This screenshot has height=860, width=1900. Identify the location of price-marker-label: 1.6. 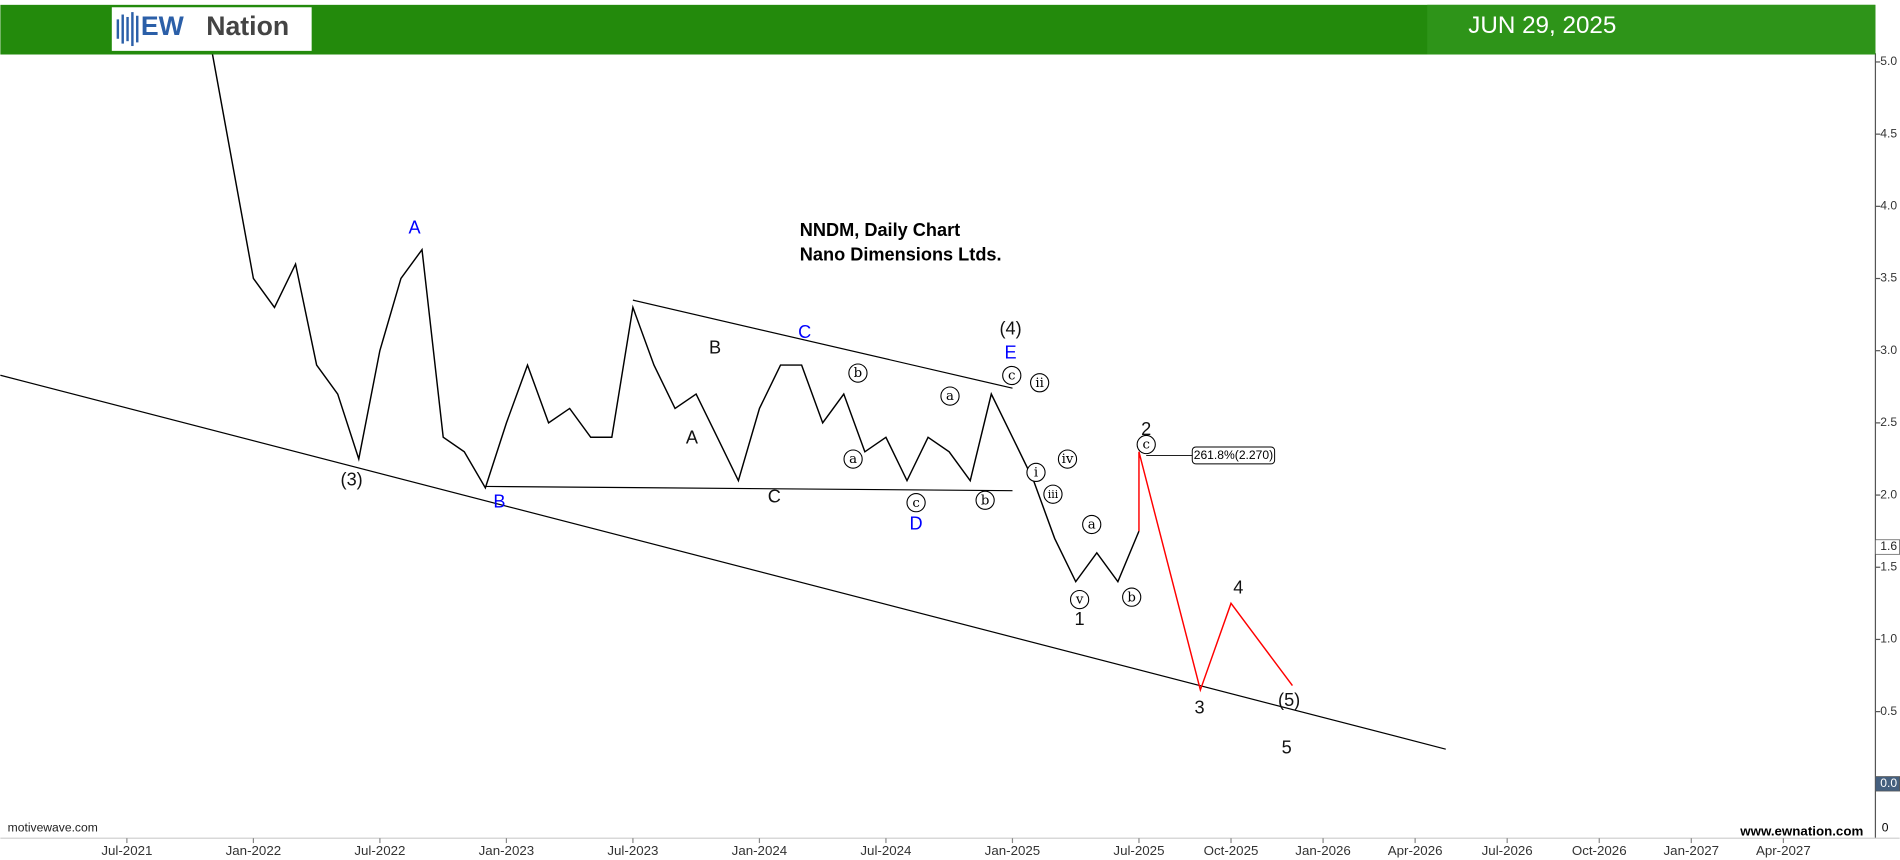
(1888, 546).